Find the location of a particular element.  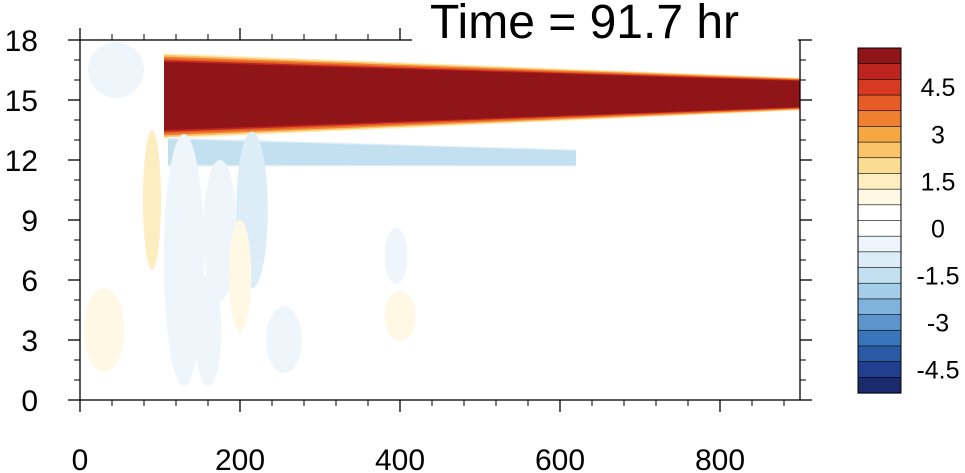

x-tick-label: 0 is located at coordinates (80, 458).